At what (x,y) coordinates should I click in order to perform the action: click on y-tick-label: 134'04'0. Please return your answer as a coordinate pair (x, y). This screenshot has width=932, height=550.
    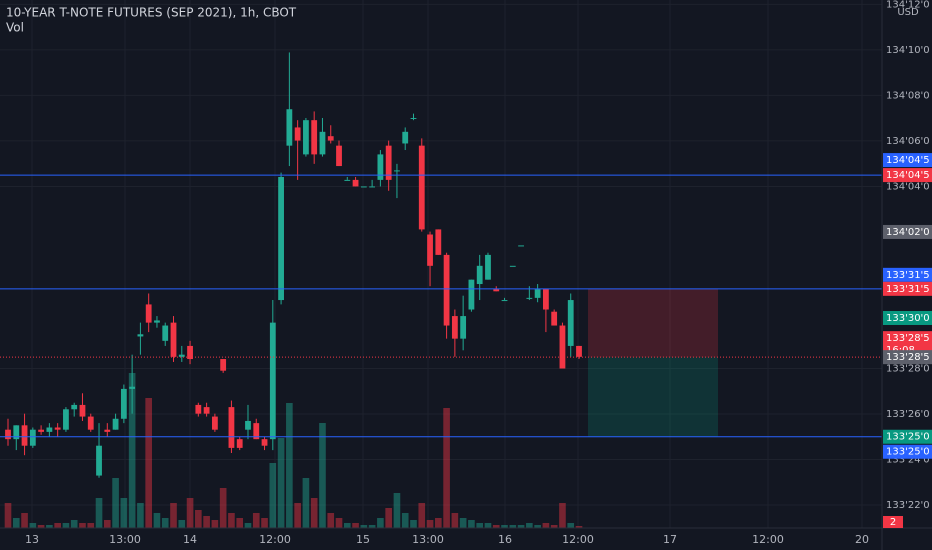
    Looking at the image, I should click on (908, 186).